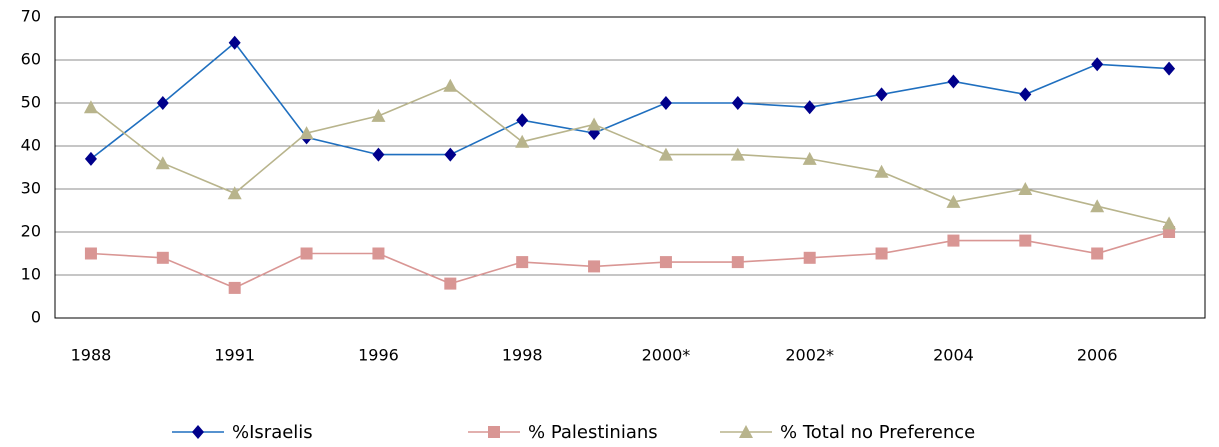 The image size is (1219, 447). What do you see at coordinates (31, 102) in the screenshot?
I see `y-tick-label: 50` at bounding box center [31, 102].